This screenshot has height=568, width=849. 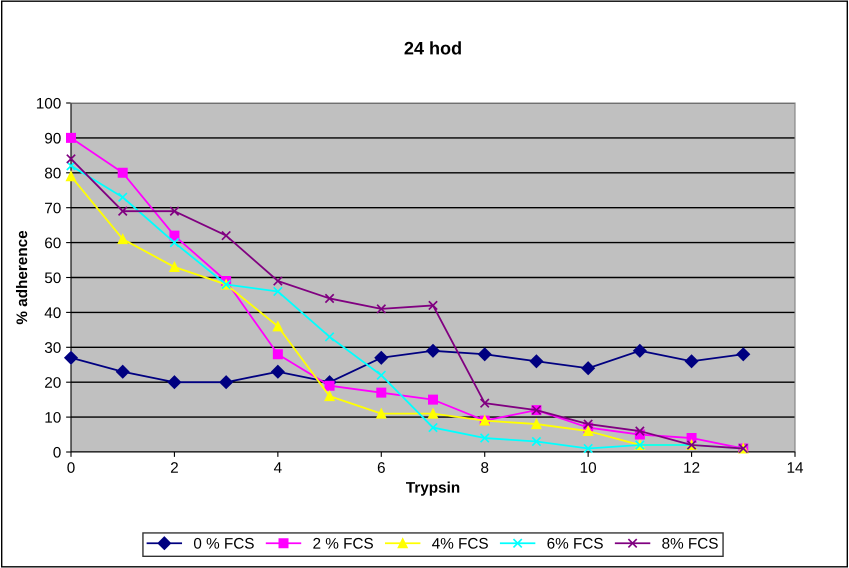 What do you see at coordinates (48, 103) in the screenshot?
I see `y-tick-label: 100` at bounding box center [48, 103].